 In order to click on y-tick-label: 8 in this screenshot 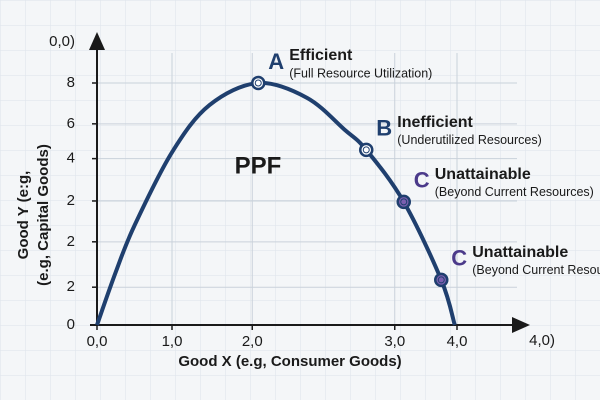, I will do `click(71, 82)`.